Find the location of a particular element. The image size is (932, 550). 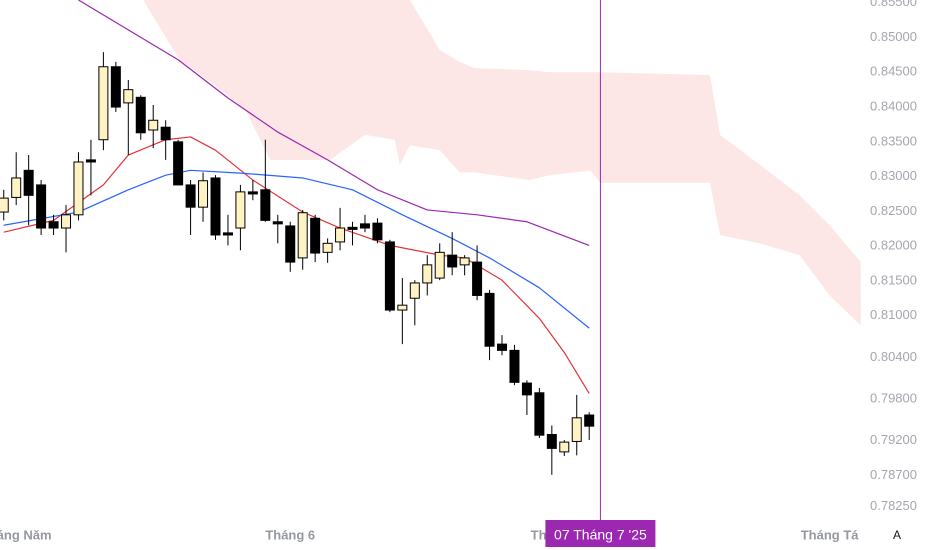

x-tick-label: Tháng Năm is located at coordinates (26, 534).